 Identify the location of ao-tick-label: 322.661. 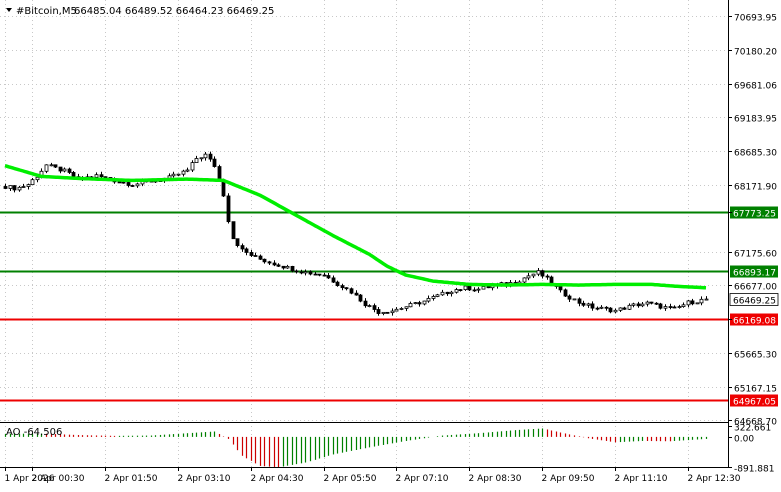
(752, 429).